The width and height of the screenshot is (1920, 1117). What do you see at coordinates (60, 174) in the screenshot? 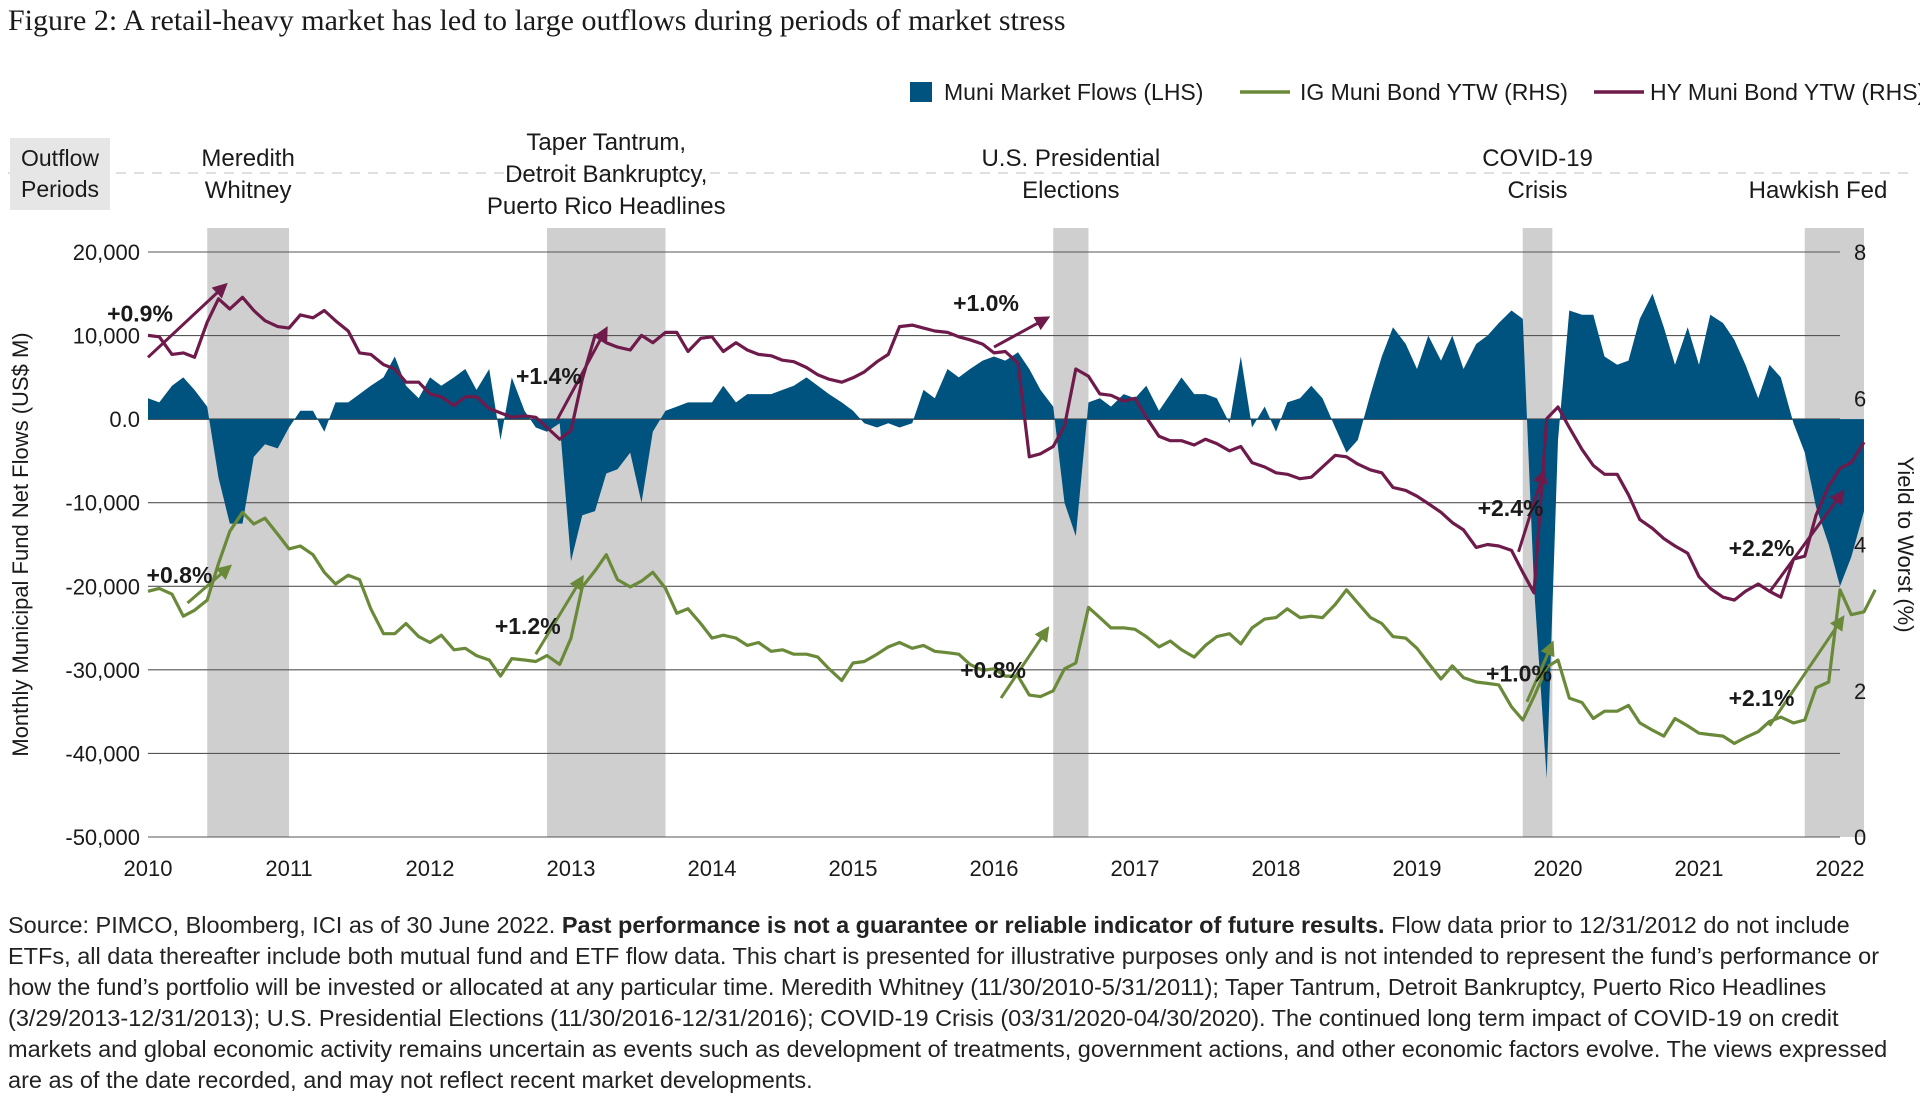
I see `outflow-periods-box` at bounding box center [60, 174].